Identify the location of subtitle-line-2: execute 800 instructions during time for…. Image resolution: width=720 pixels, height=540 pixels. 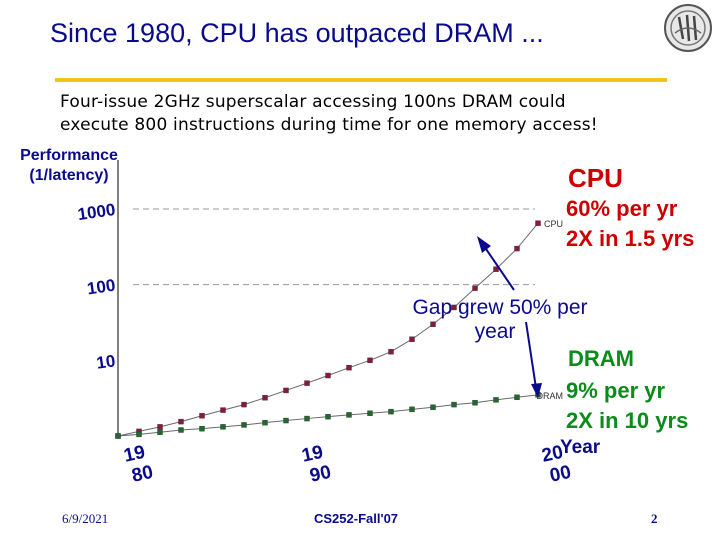
(329, 125).